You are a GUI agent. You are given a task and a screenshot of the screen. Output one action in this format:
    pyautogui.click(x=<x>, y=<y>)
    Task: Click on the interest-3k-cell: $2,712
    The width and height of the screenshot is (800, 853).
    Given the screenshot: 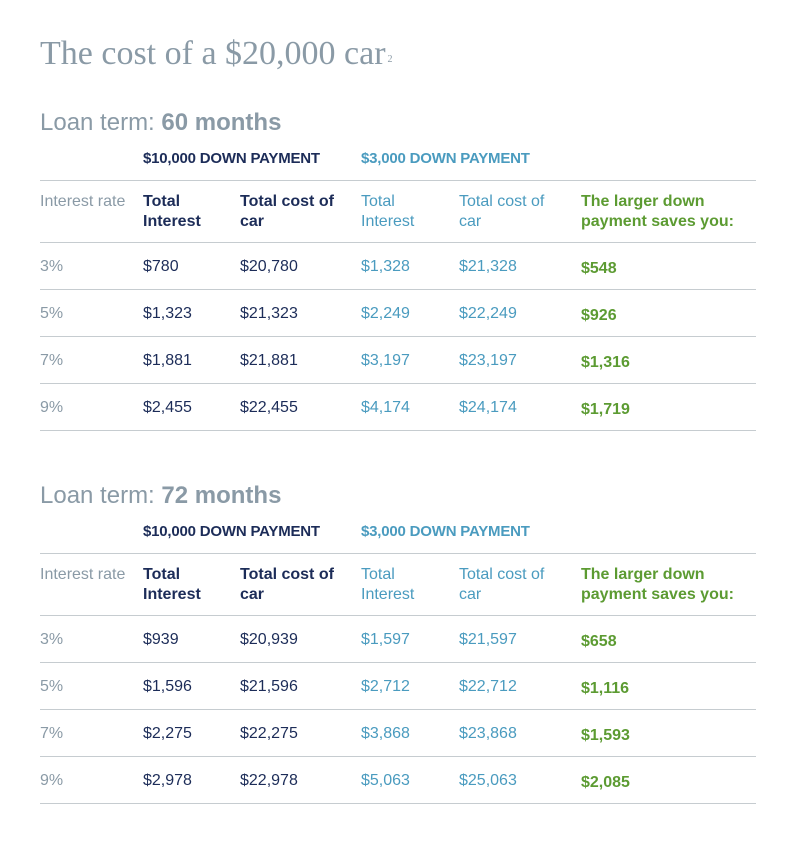 What is the action you would take?
    pyautogui.click(x=385, y=686)
    